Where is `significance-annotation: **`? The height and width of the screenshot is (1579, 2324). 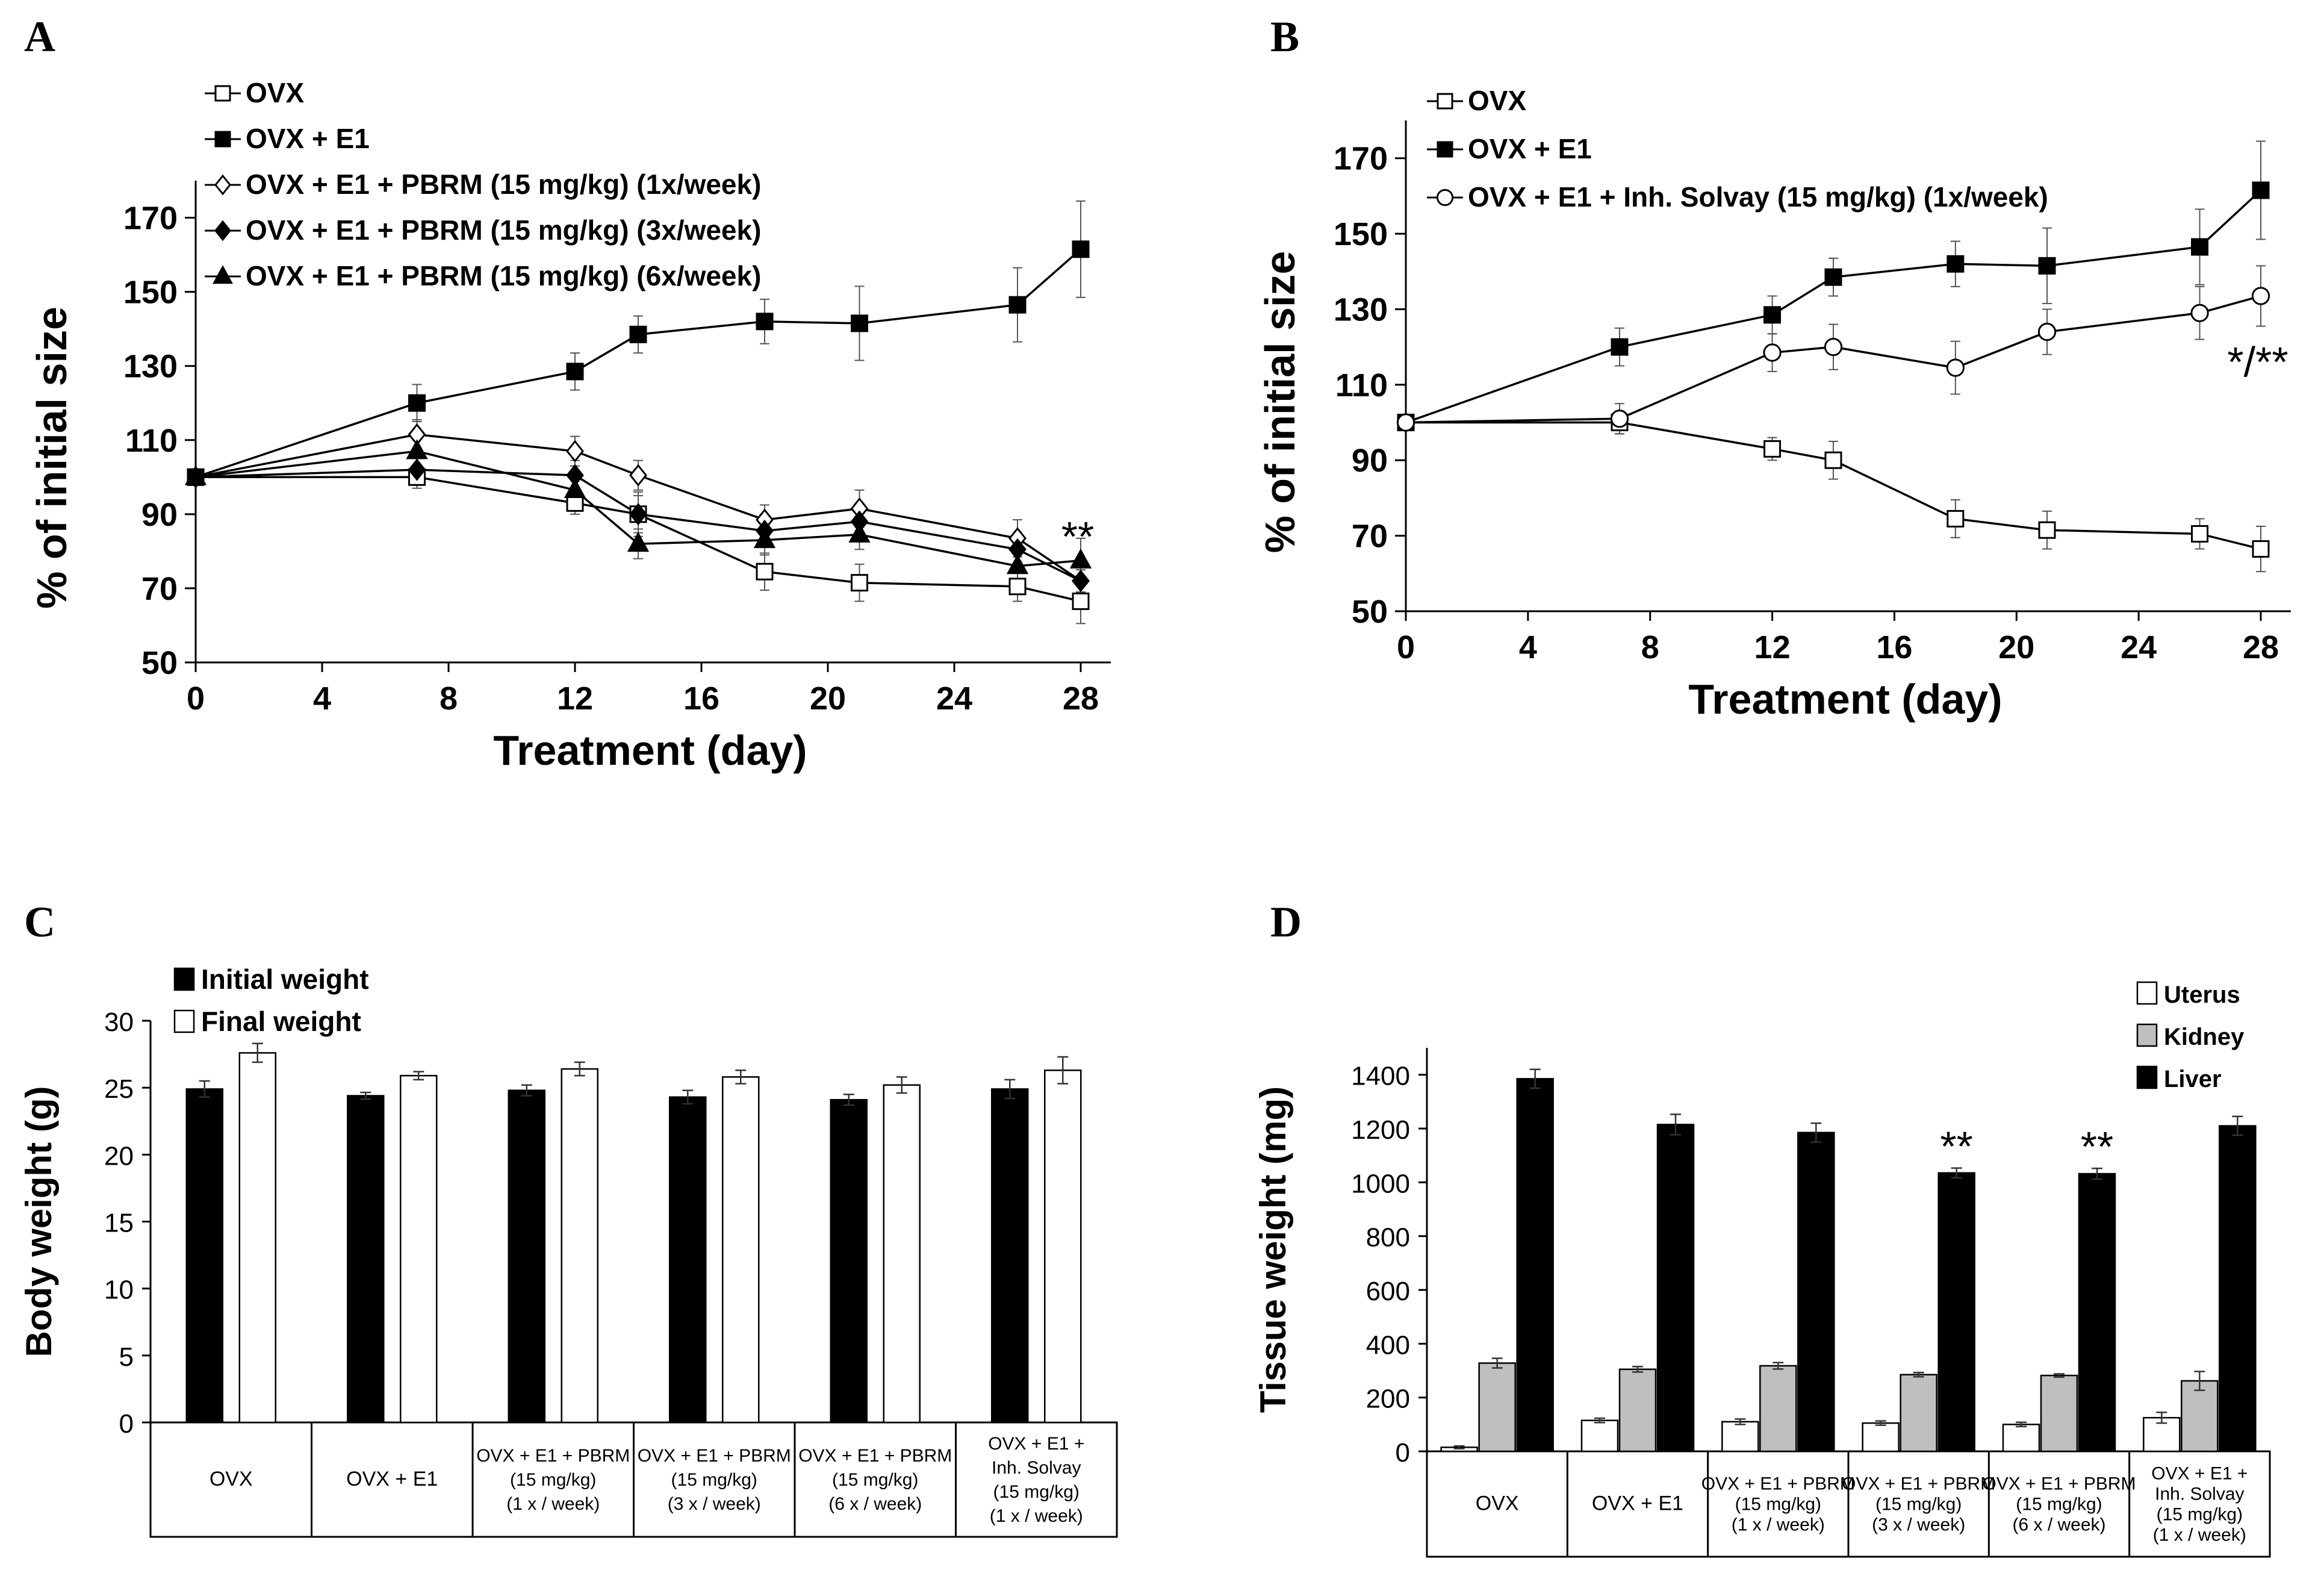 significance-annotation: ** is located at coordinates (1956, 1146).